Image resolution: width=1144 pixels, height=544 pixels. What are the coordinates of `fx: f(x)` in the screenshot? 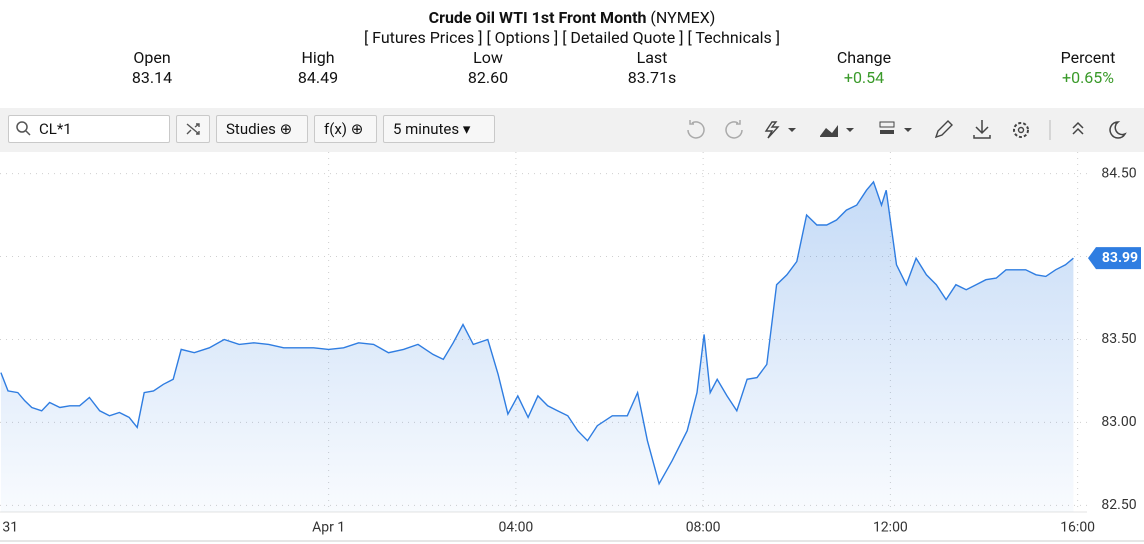 It's located at (336, 129).